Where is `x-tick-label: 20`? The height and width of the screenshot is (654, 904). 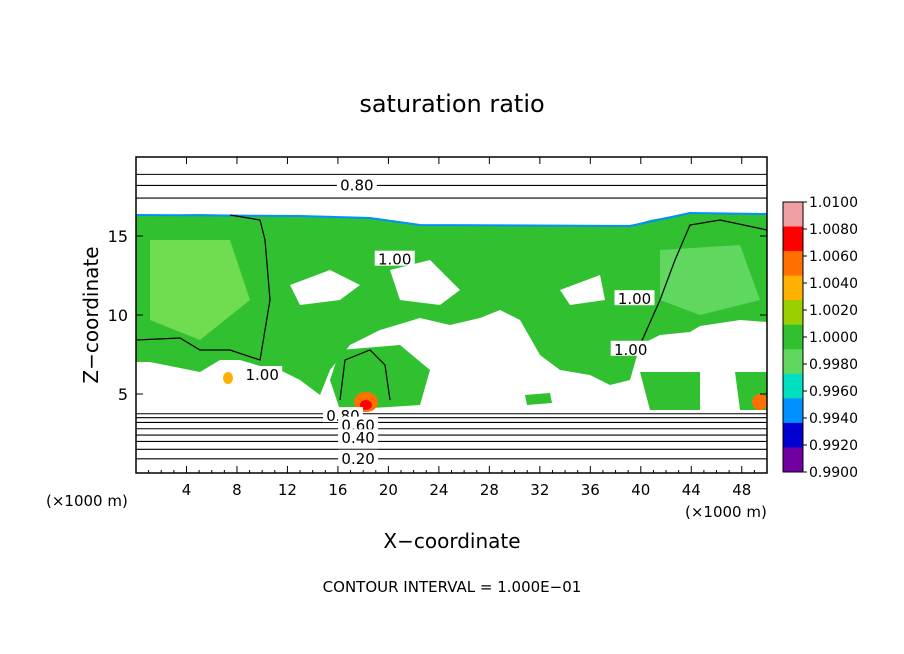
x-tick-label: 20 is located at coordinates (388, 490).